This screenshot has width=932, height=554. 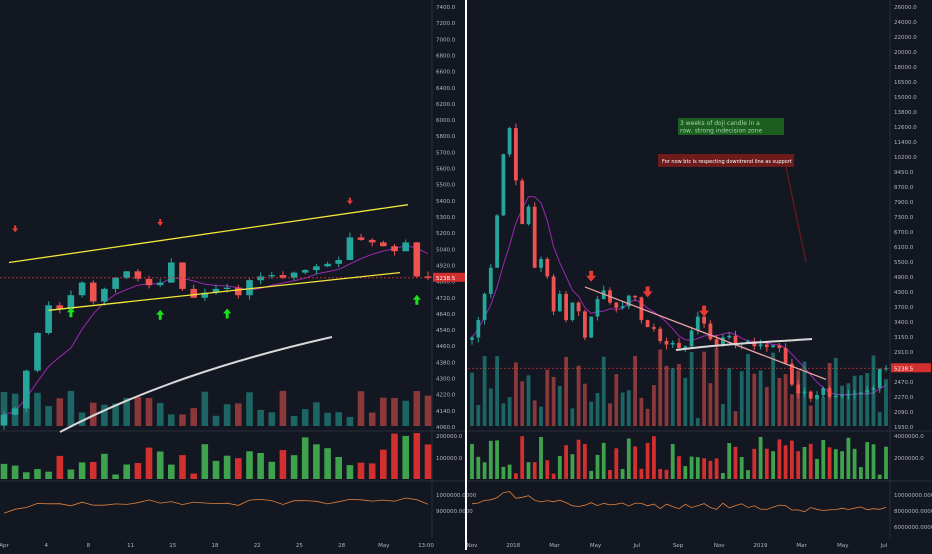 What do you see at coordinates (913, 512) in the screenshot?
I see `osc-tick-label: 8000000.0000` at bounding box center [913, 512].